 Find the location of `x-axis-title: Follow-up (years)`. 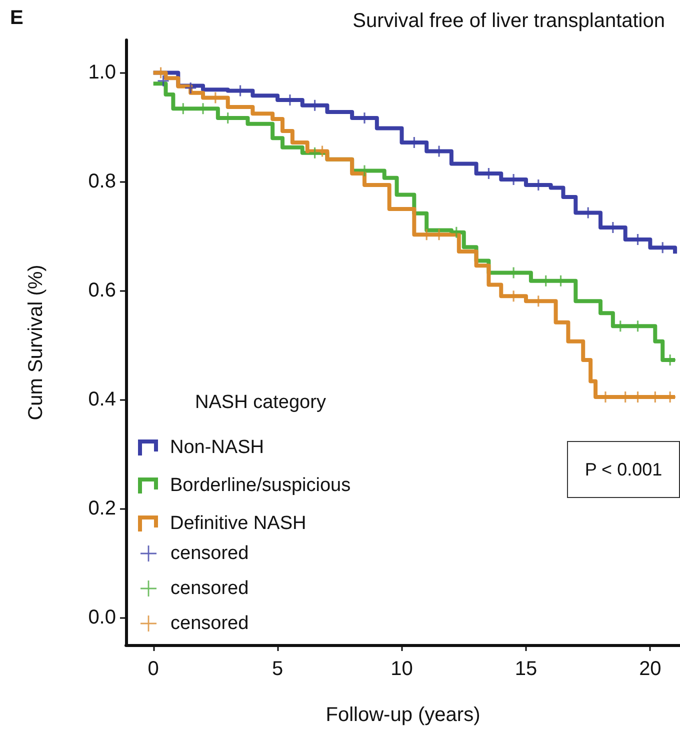

x-axis-title: Follow-up (years) is located at coordinates (403, 715).